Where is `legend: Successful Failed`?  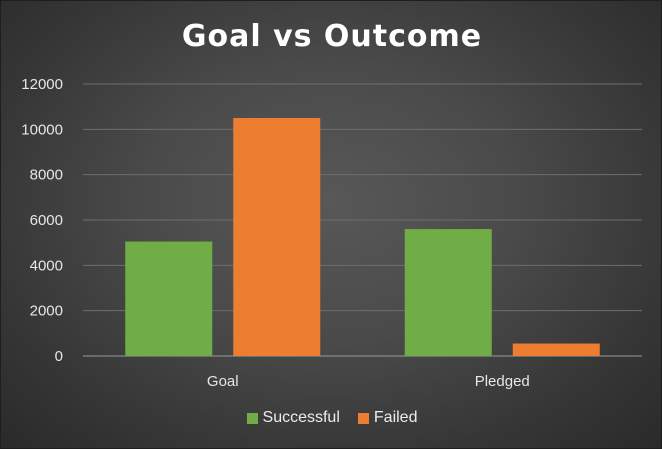
legend: Successful Failed is located at coordinates (331, 418).